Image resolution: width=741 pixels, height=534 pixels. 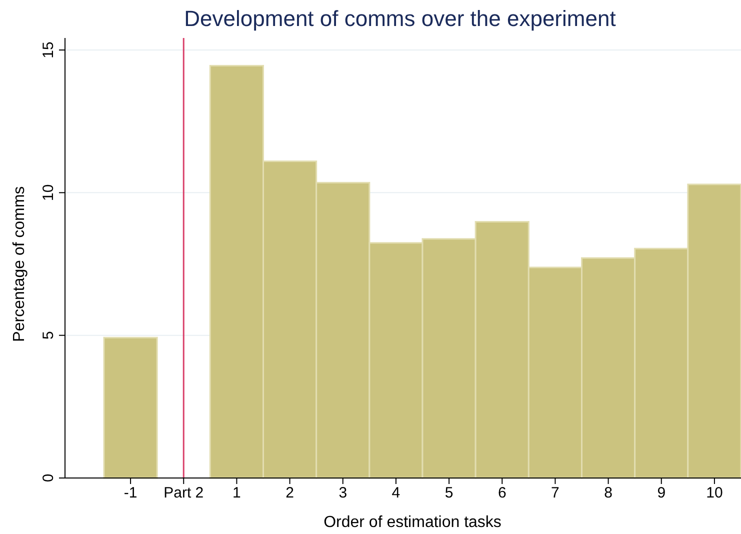 What do you see at coordinates (396, 493) in the screenshot?
I see `x-tick-label: 4` at bounding box center [396, 493].